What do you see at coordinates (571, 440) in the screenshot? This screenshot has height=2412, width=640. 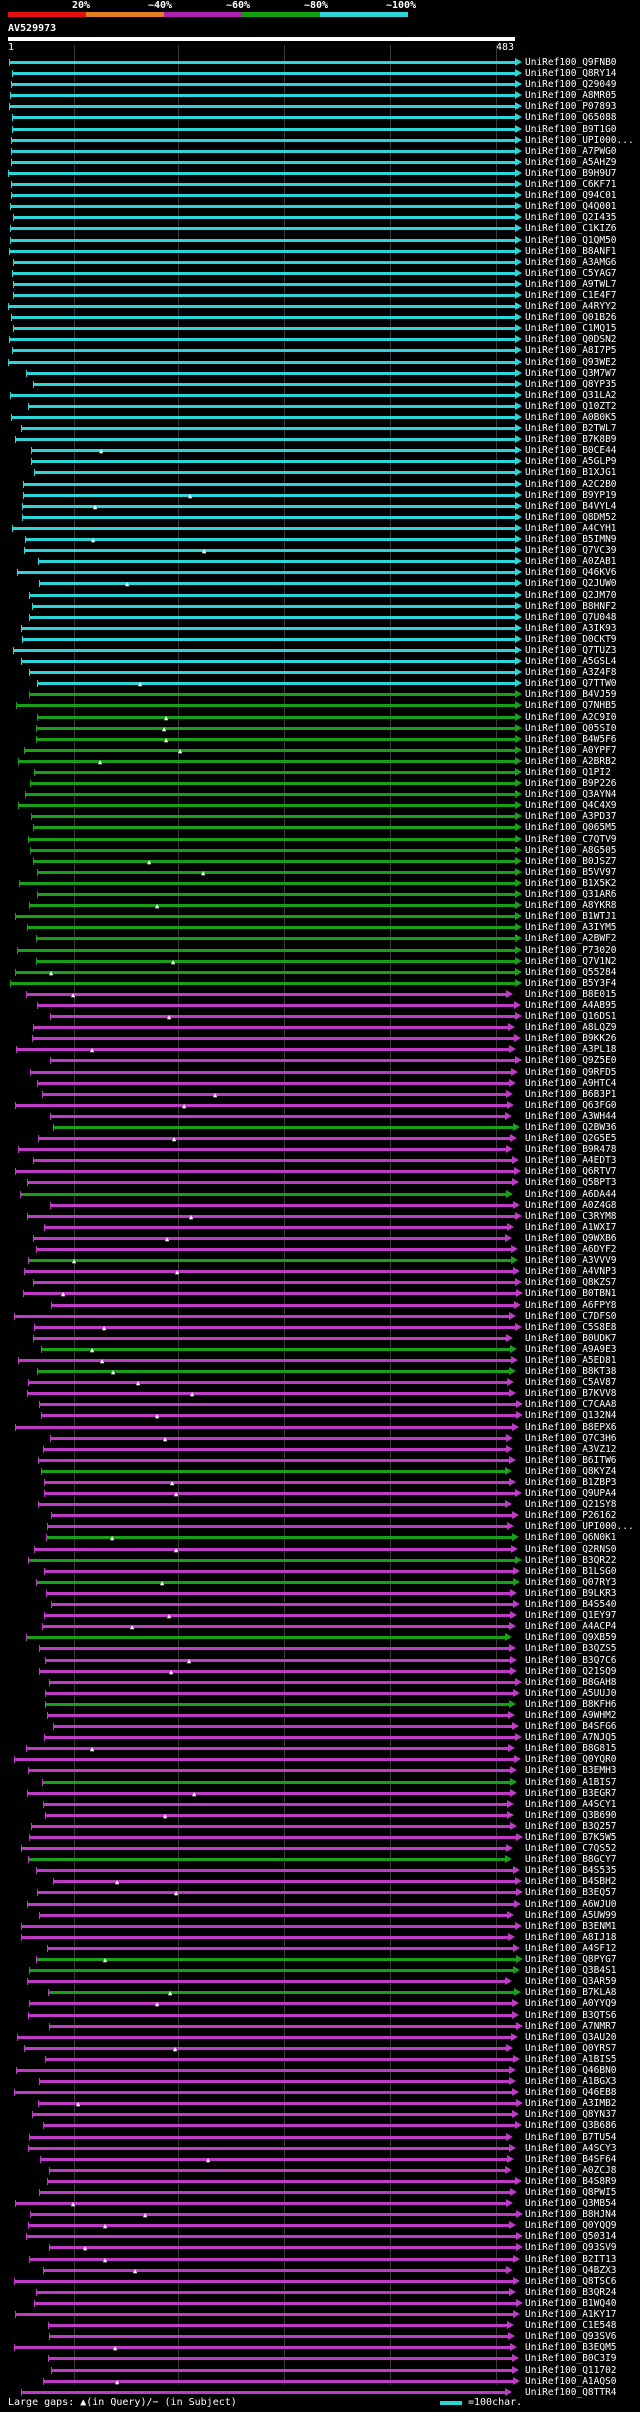 I see `hit-label-link: UniRef100_B7K8B9` at bounding box center [571, 440].